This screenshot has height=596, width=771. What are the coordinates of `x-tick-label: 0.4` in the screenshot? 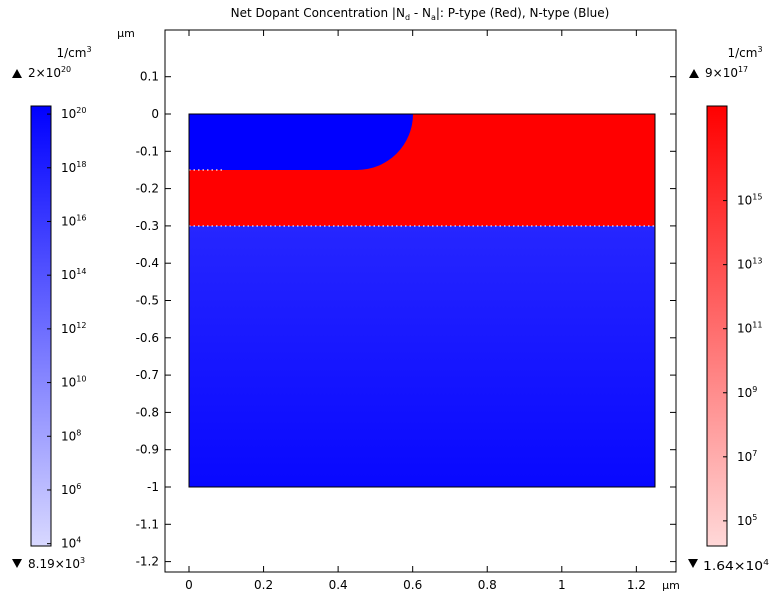 It's located at (338, 585).